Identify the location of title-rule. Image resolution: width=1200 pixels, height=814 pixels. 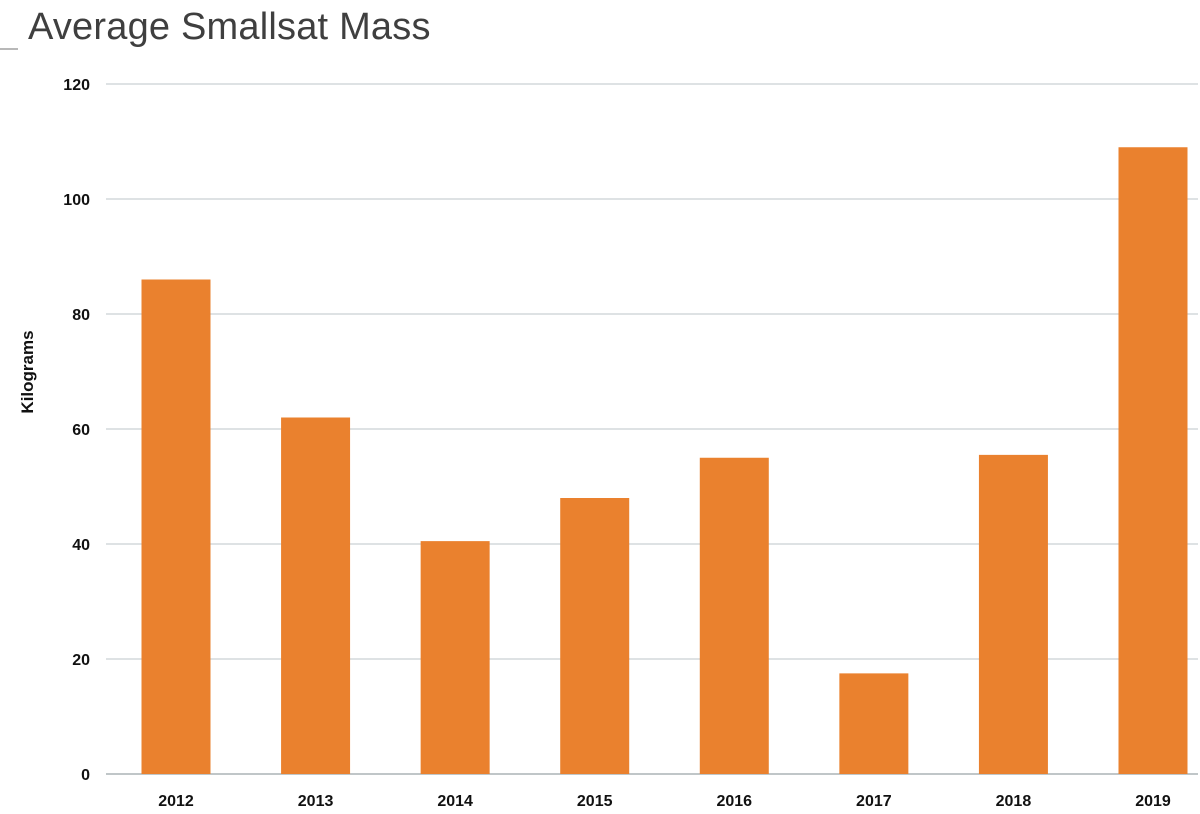
(9, 49).